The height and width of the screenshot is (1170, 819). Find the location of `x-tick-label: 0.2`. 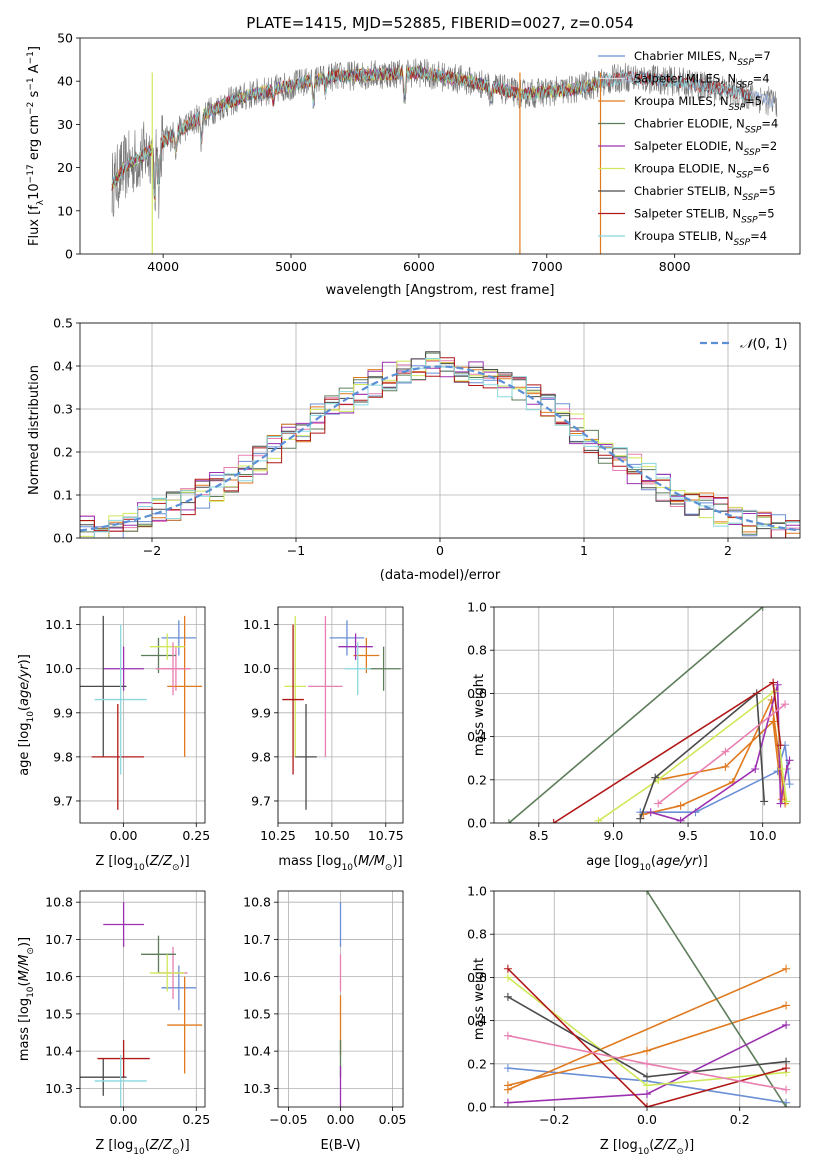

x-tick-label: 0.2 is located at coordinates (740, 1119).